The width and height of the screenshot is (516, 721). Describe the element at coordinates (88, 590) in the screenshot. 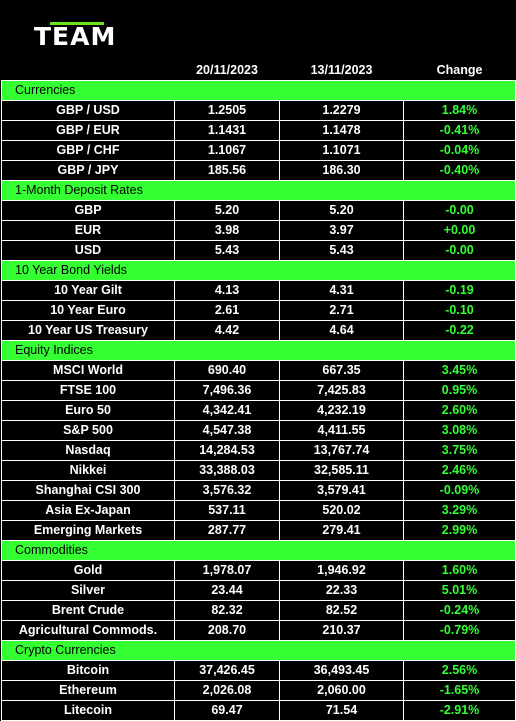

I see `row-label: Silver` at that location.